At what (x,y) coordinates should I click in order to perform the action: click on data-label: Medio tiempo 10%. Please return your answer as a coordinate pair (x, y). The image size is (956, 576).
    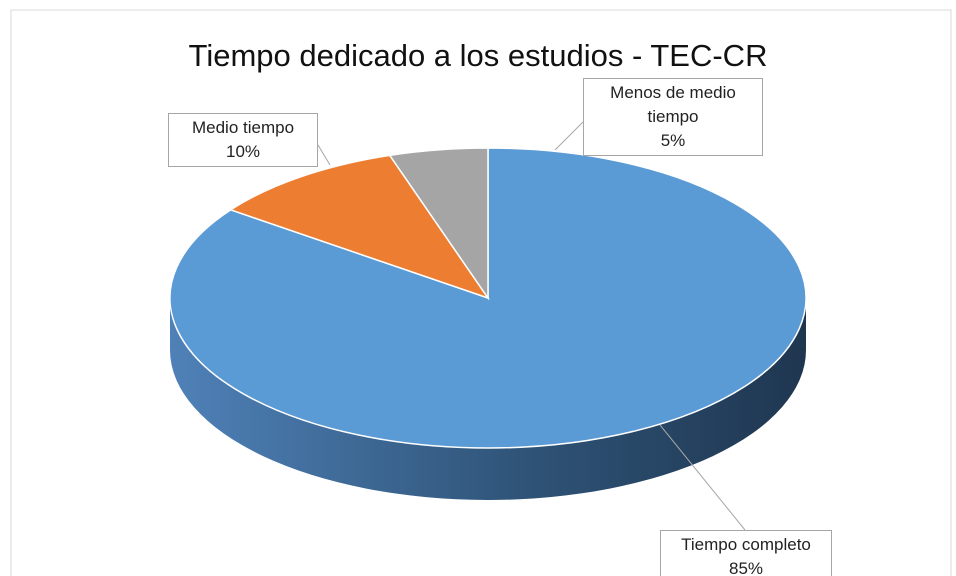
    Looking at the image, I should click on (243, 140).